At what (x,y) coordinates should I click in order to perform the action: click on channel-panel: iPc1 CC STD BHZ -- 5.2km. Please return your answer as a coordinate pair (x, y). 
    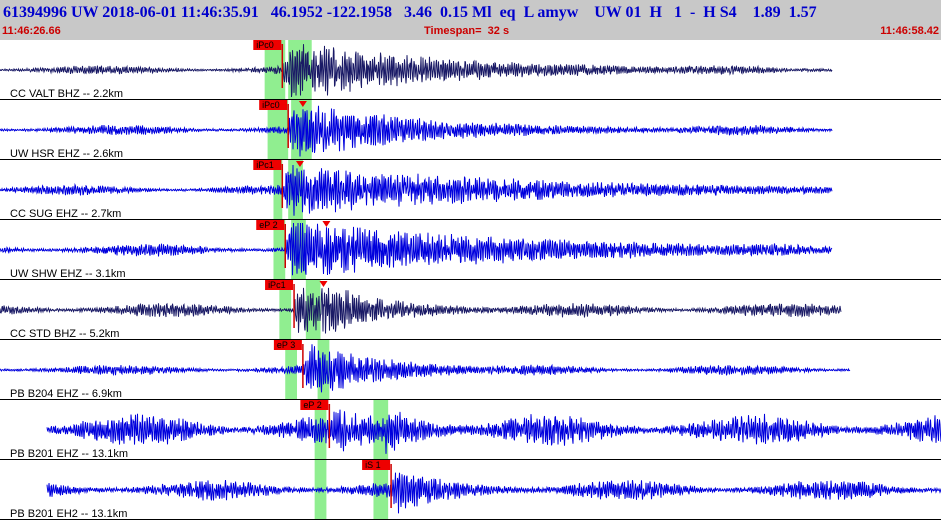
    Looking at the image, I should click on (470, 310).